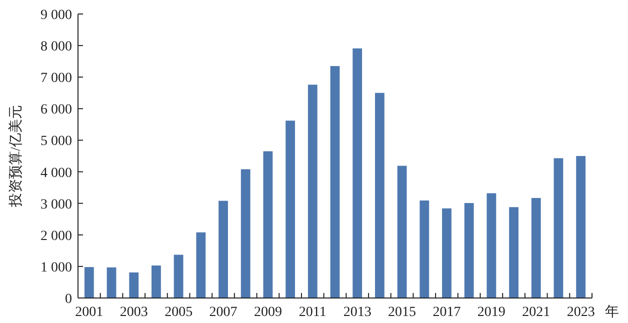 This screenshot has width=628, height=323. Describe the element at coordinates (56, 204) in the screenshot. I see `y-tick-label: 3 000` at that location.